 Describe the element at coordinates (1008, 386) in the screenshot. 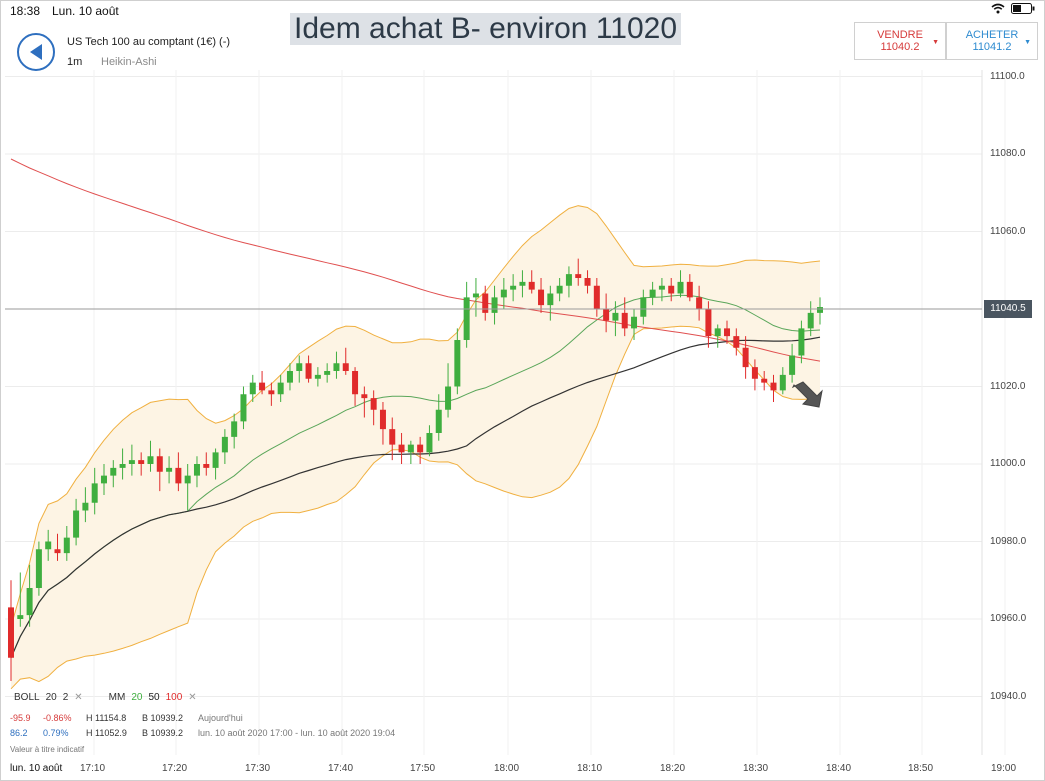

I see `y-tick-label: 11020.0` at that location.